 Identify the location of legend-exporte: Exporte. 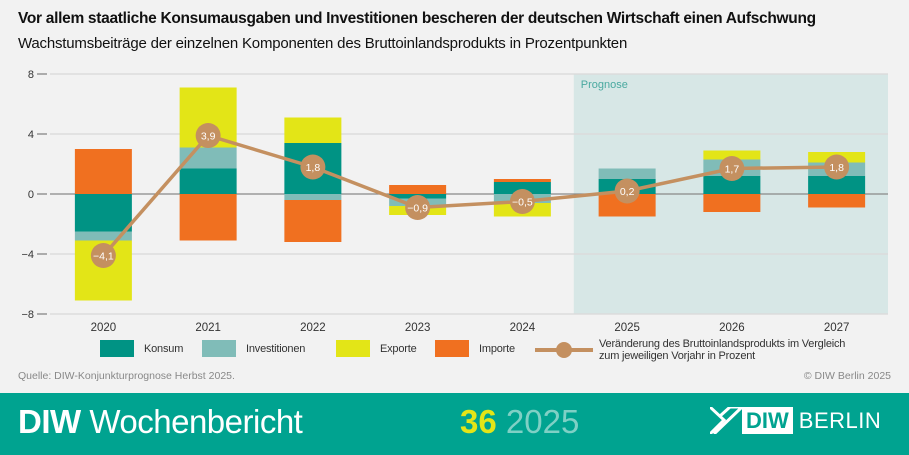
(376, 348).